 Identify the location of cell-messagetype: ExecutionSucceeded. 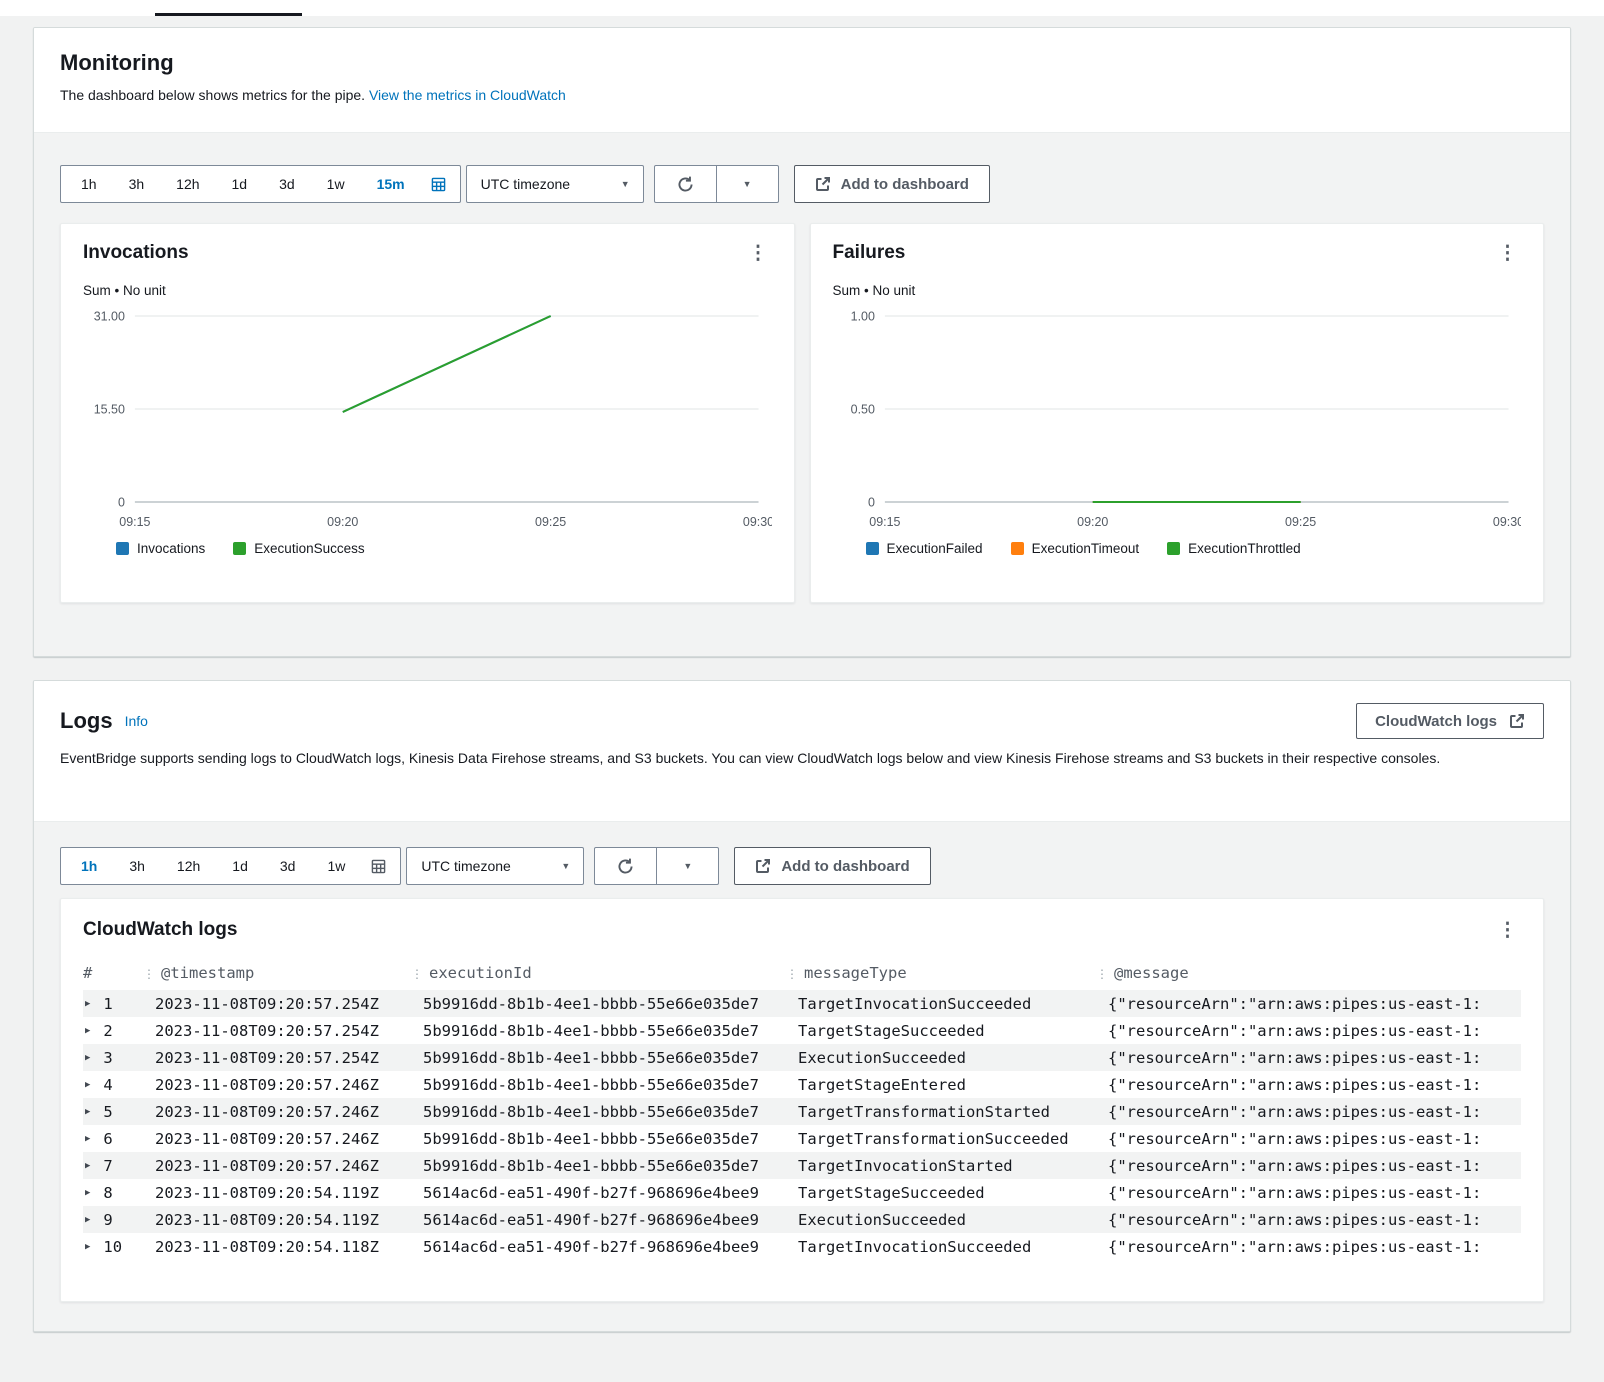
(882, 1219).